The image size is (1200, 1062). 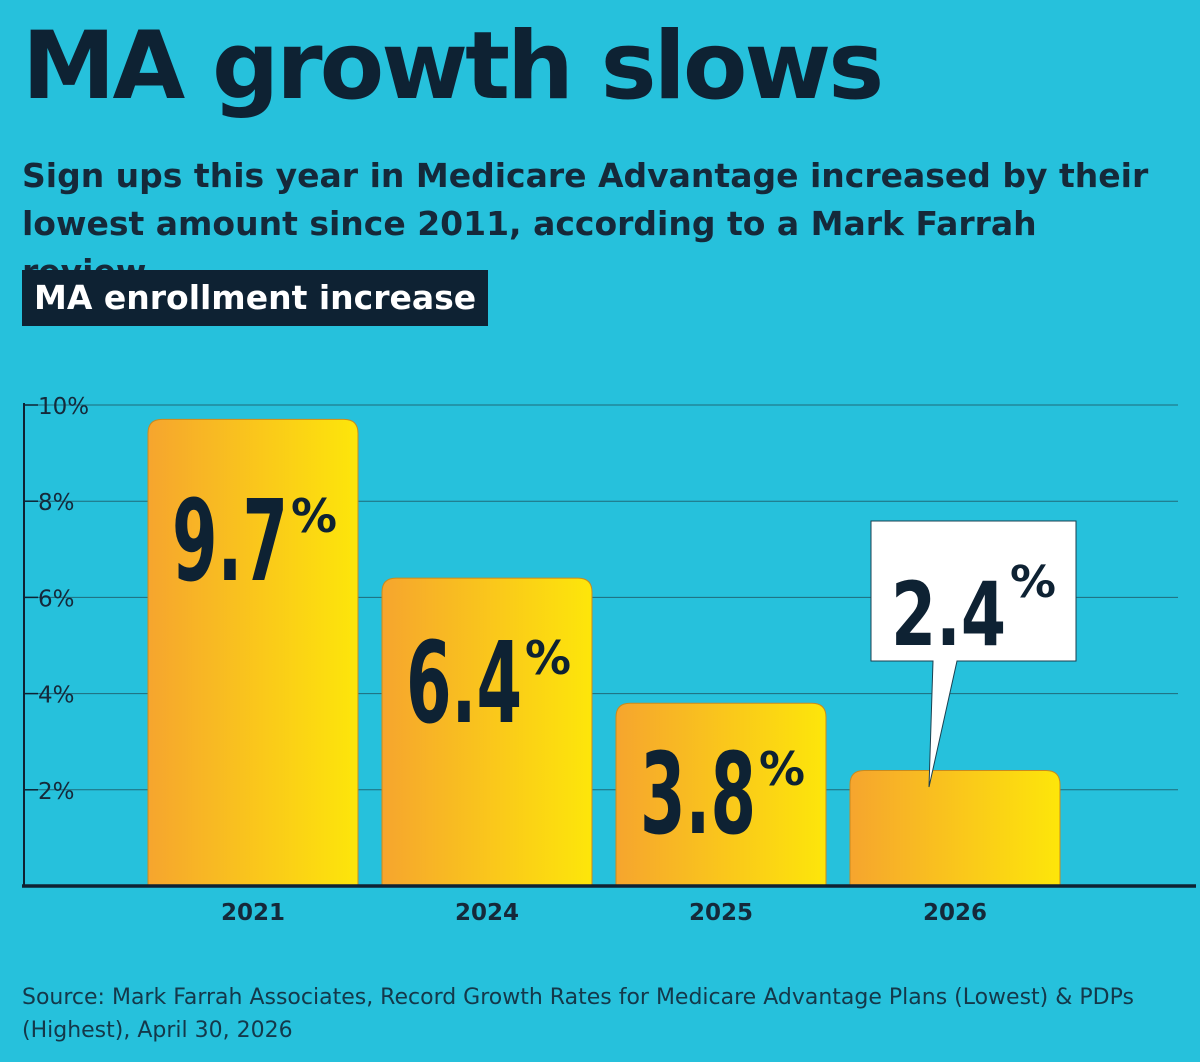 What do you see at coordinates (56, 696) in the screenshot?
I see `y-tick-label: 4%` at bounding box center [56, 696].